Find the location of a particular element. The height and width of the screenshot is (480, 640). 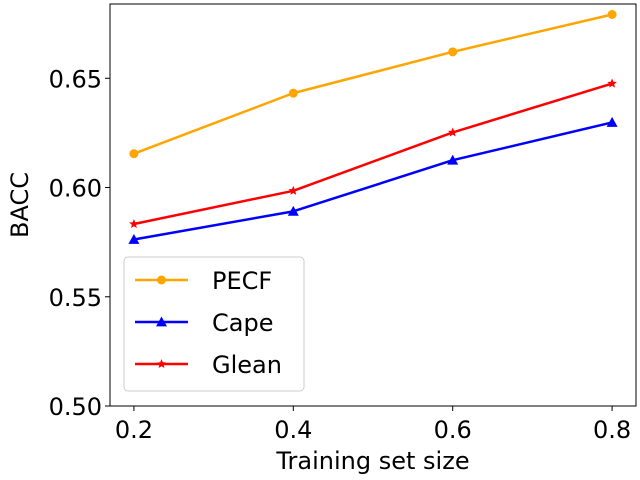

y-tick-label: 0.50 is located at coordinates (75, 407).